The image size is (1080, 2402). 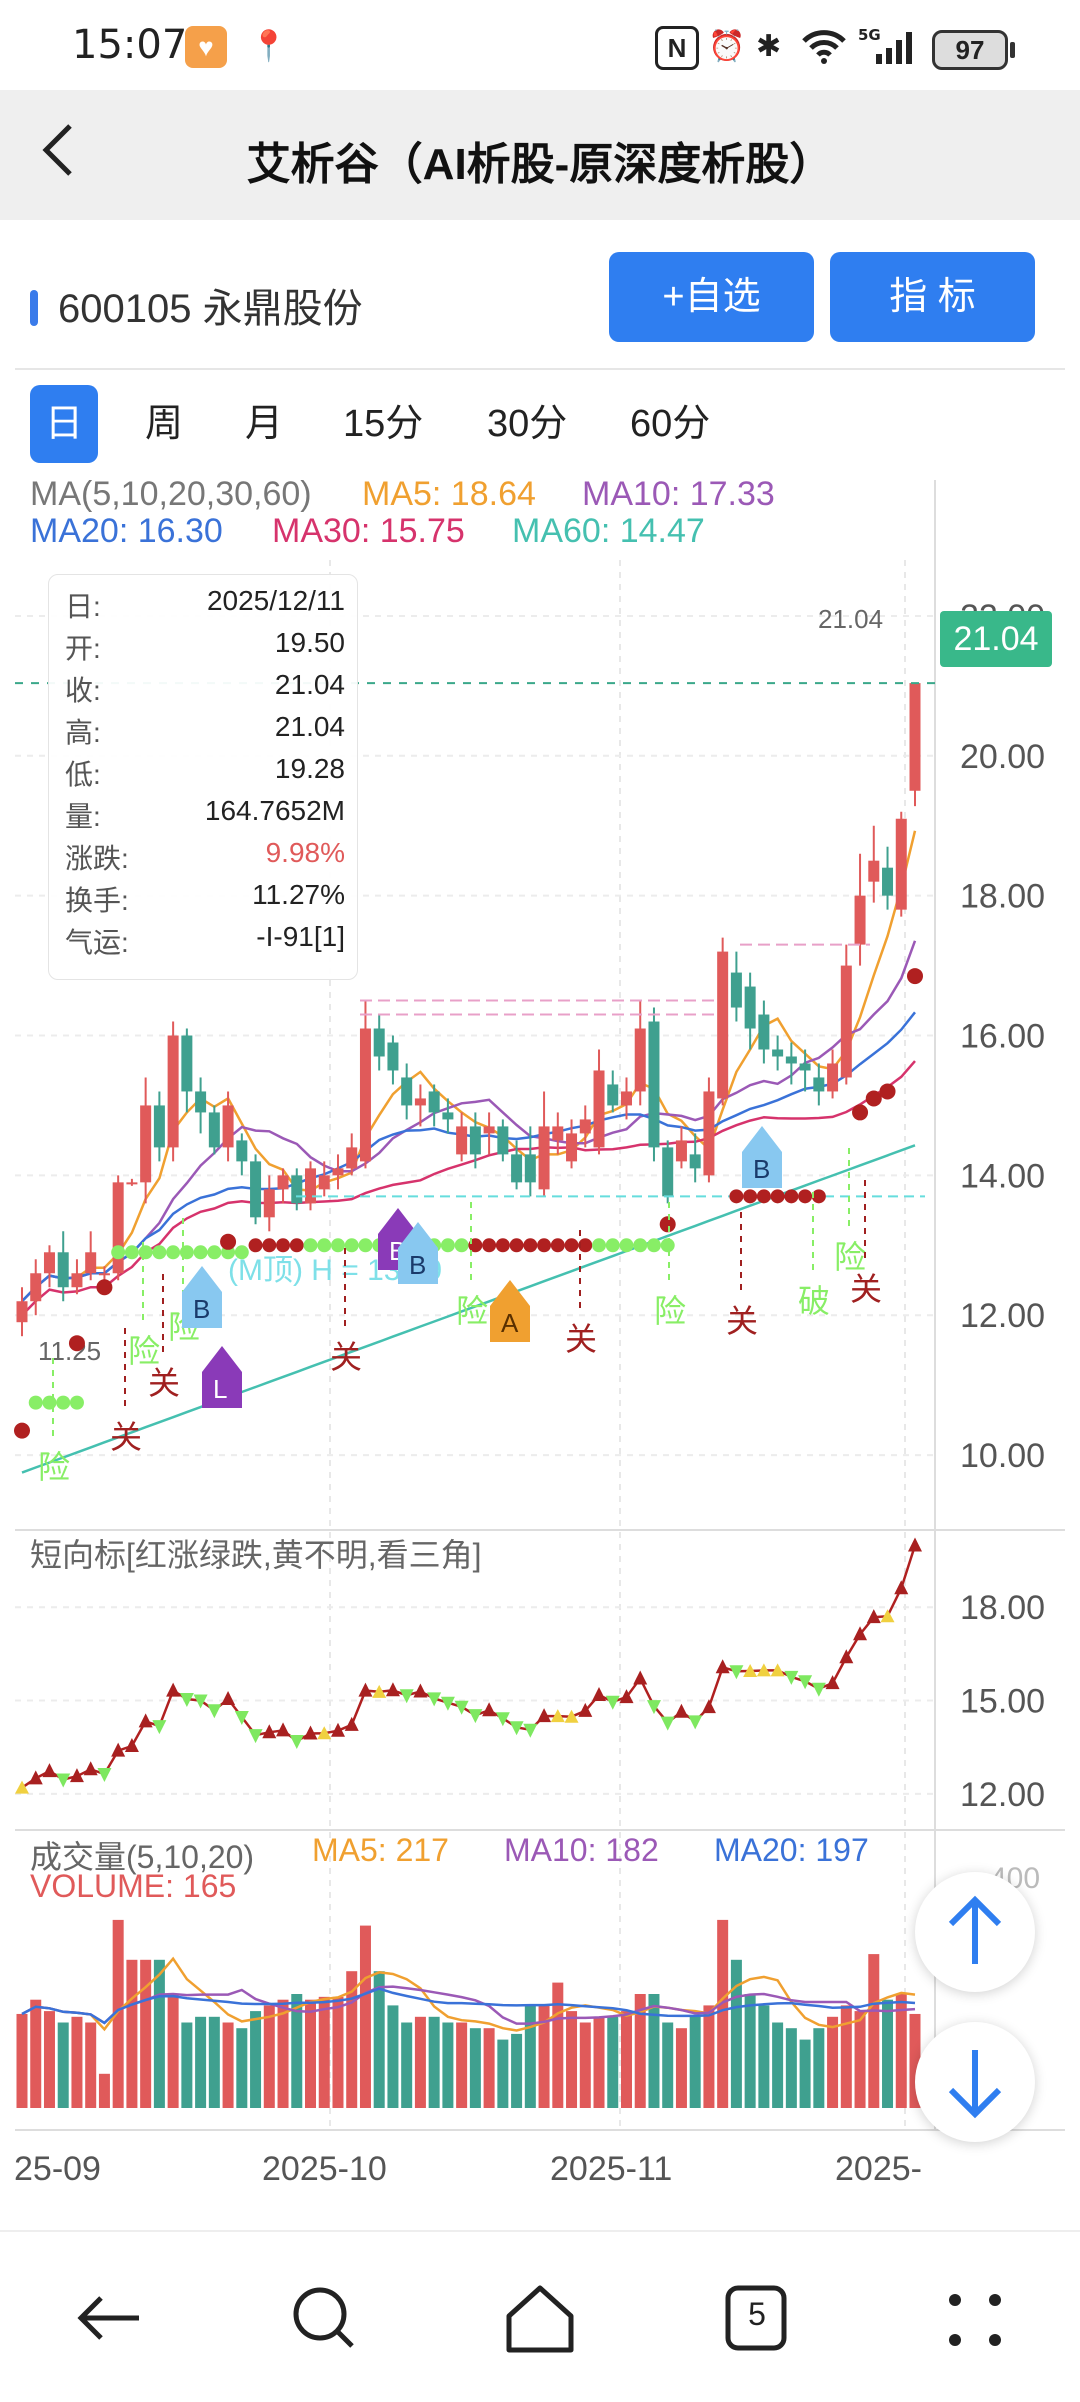 I want to click on ma10-legend: MA10: 17.33, so click(x=678, y=494).